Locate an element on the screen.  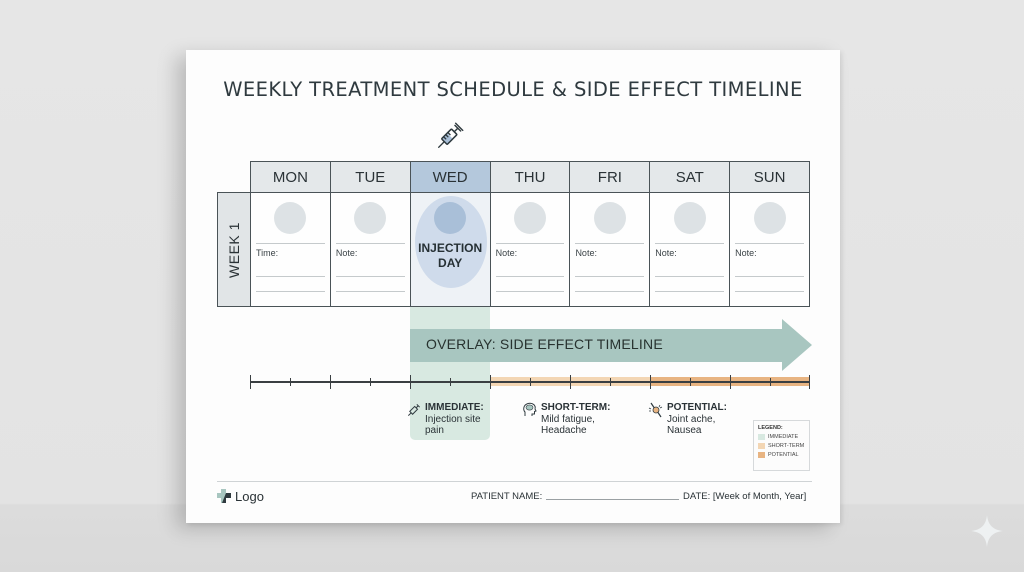
day-header-fri: FRI is located at coordinates (610, 177).